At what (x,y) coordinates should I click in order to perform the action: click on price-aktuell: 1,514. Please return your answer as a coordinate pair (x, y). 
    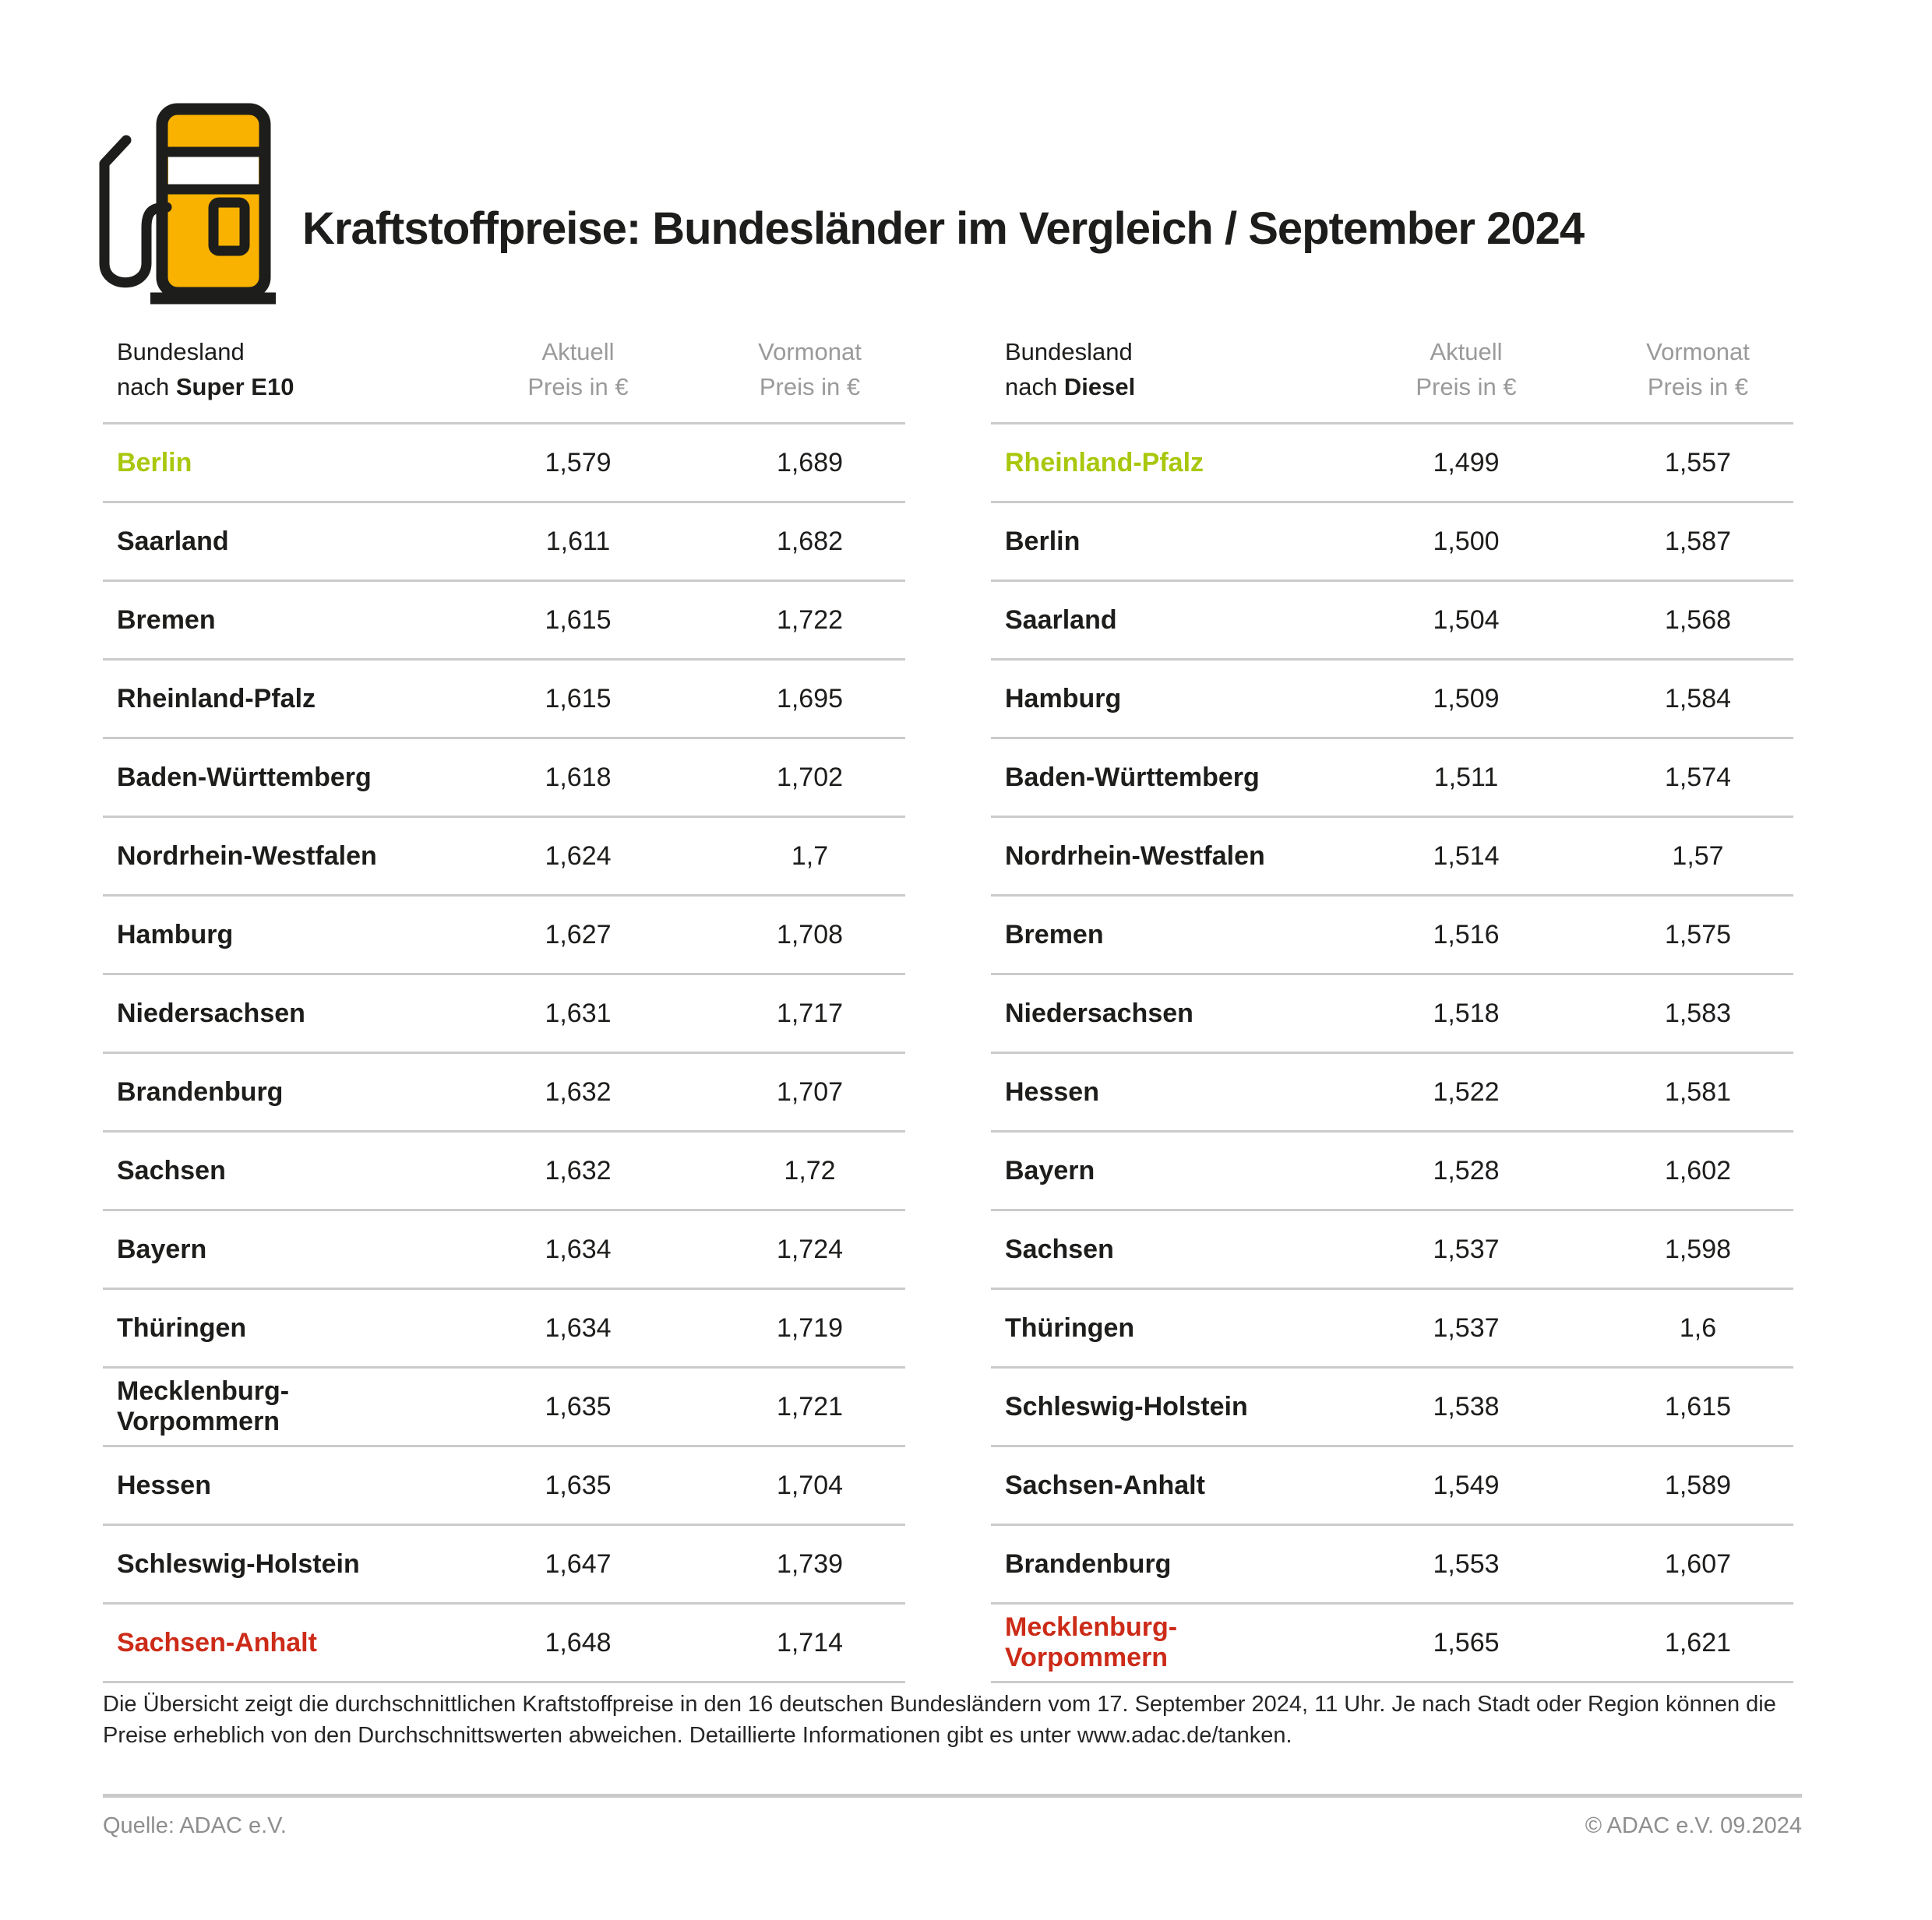
    Looking at the image, I should click on (1466, 856).